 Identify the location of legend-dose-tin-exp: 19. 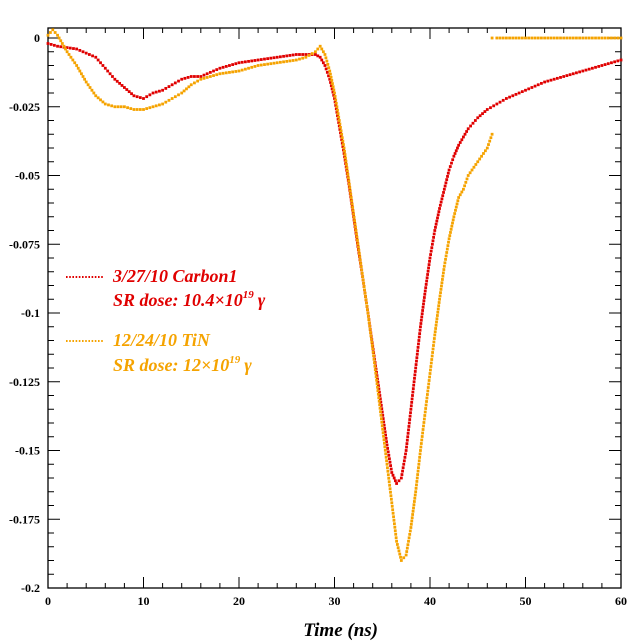
(235, 360).